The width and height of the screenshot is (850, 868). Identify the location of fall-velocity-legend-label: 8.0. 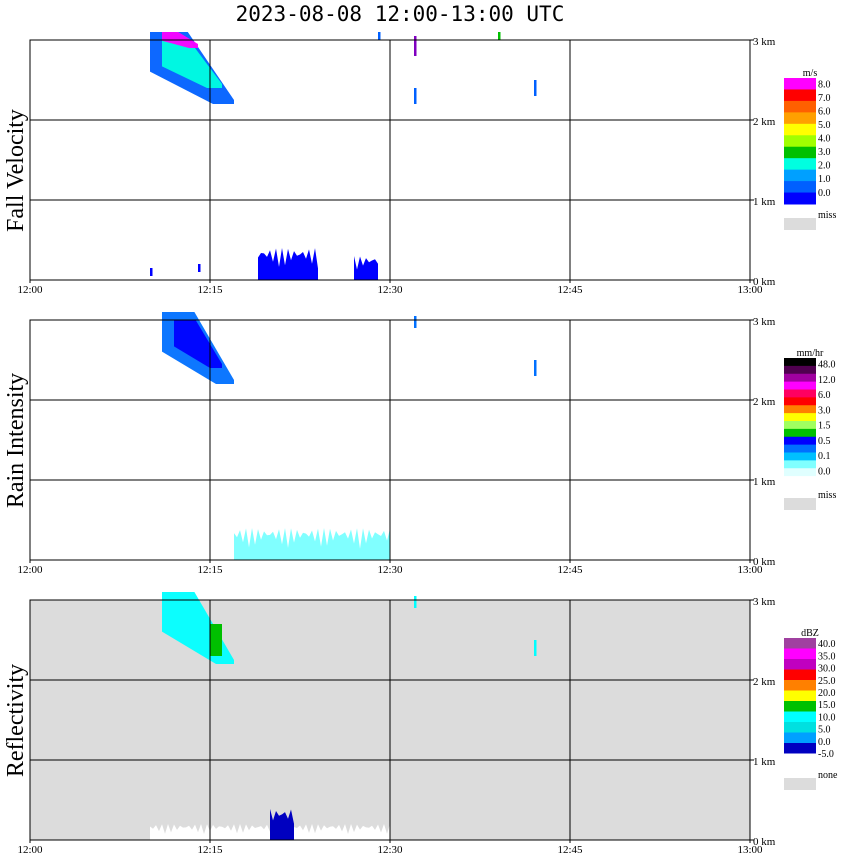
(824, 84).